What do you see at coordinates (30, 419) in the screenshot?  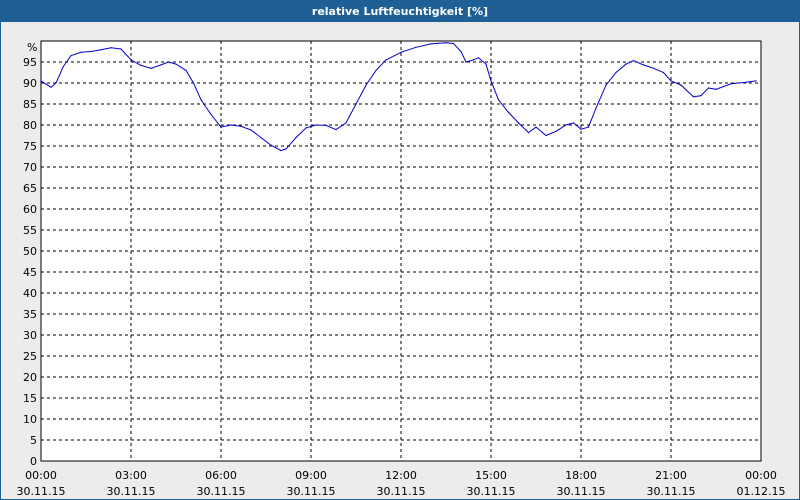 I see `y-tick-label: 10` at bounding box center [30, 419].